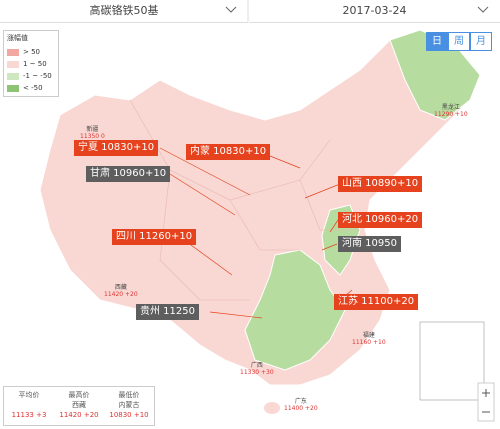  I want to click on tab: 周, so click(459, 41).